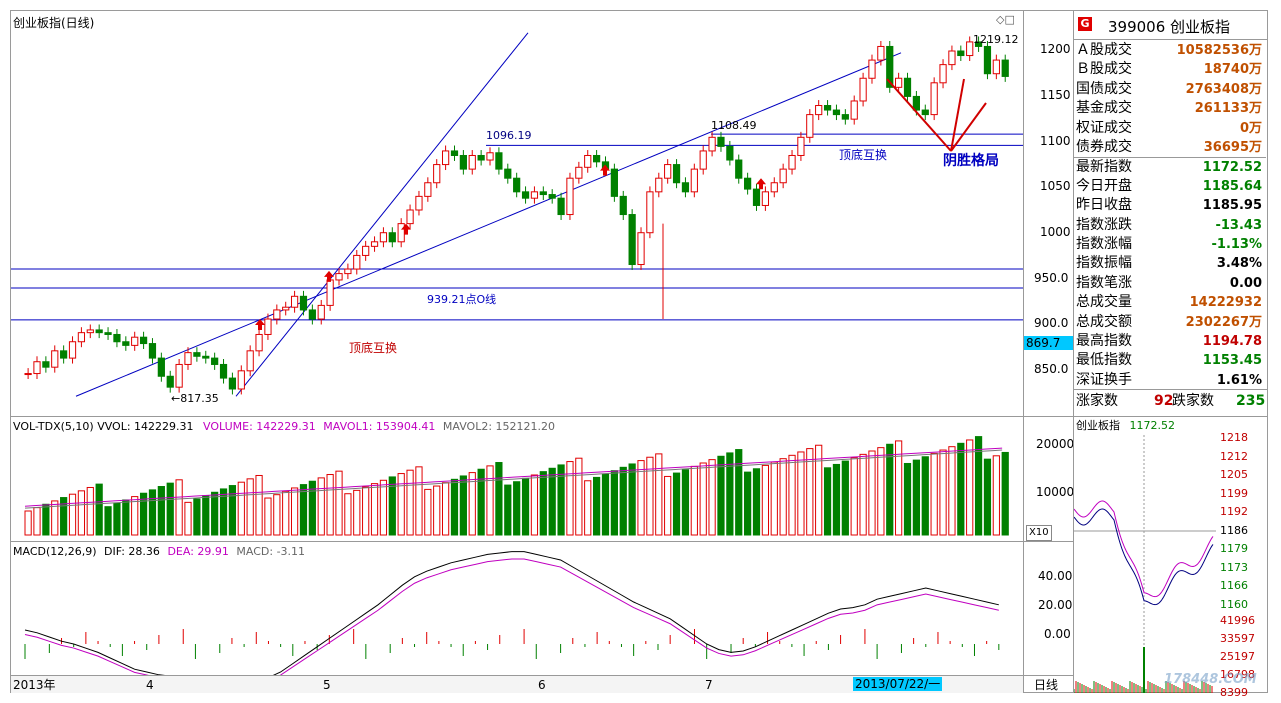 Image resolution: width=1281 pixels, height=703 pixels. What do you see at coordinates (957, 115) in the screenshot?
I see `annotation-arrow` at bounding box center [957, 115].